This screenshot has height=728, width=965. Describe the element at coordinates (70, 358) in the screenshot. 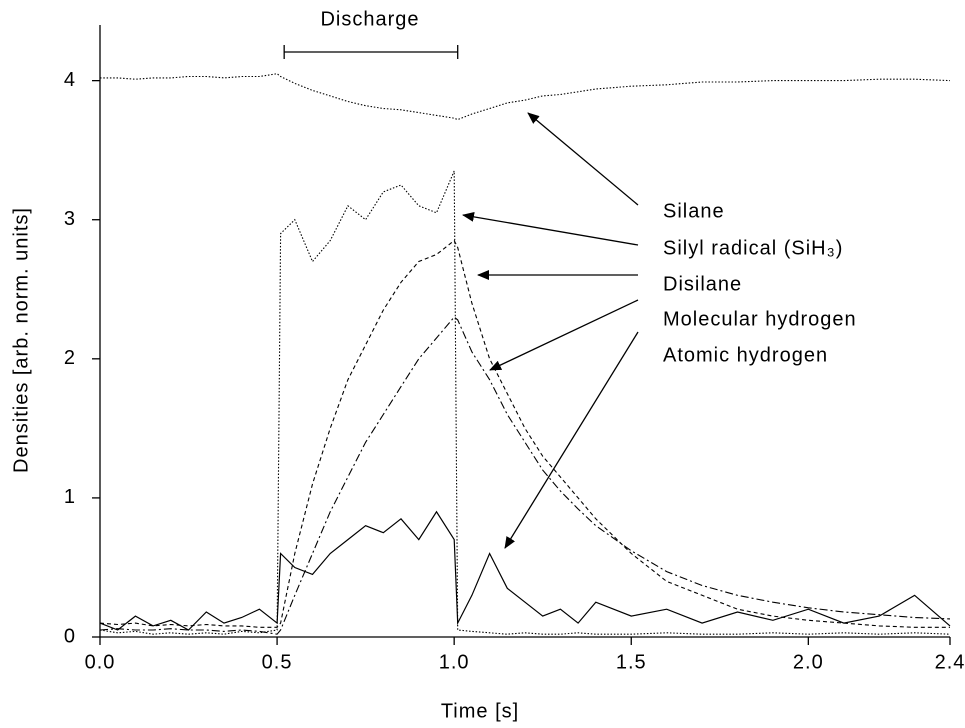

I see `y-tick-label: 2` at that location.